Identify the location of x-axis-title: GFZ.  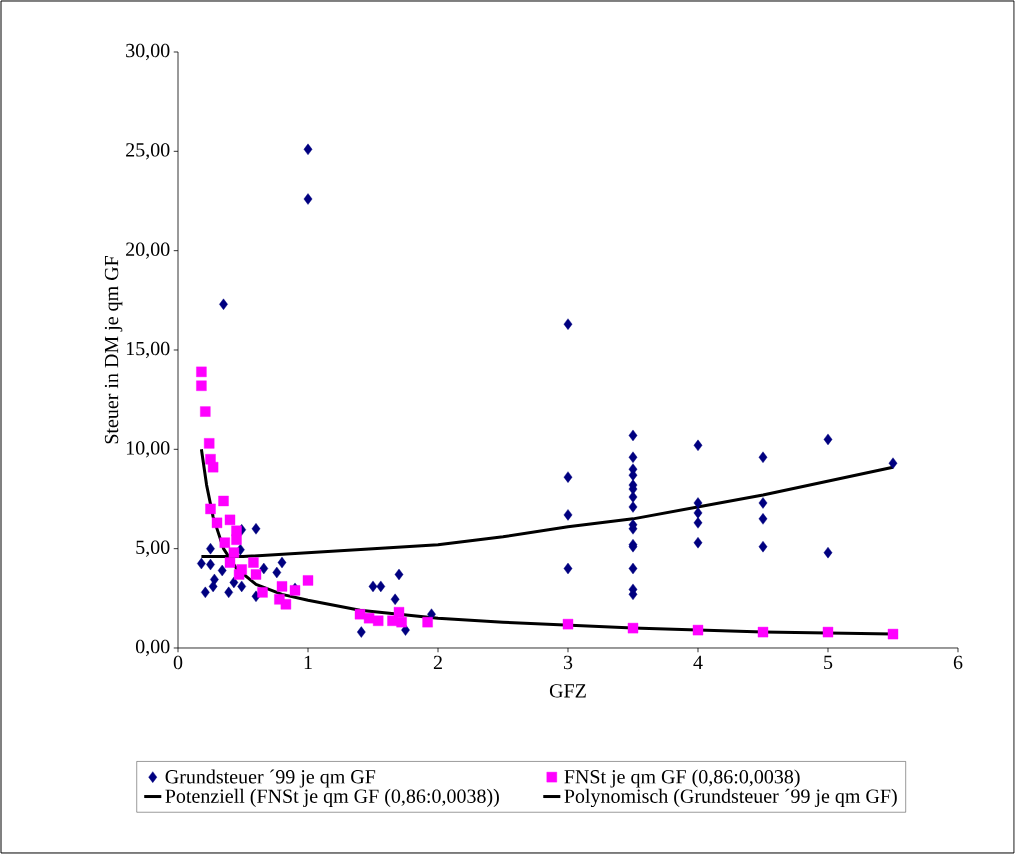
(567, 691).